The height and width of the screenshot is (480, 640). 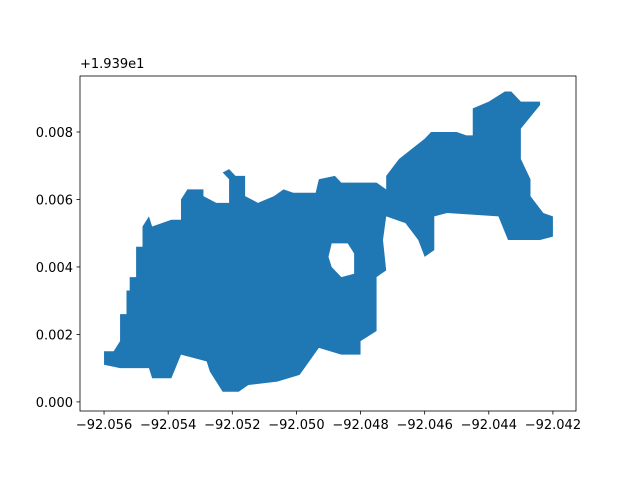 I want to click on x-tick-label: −92.046, so click(x=424, y=425).